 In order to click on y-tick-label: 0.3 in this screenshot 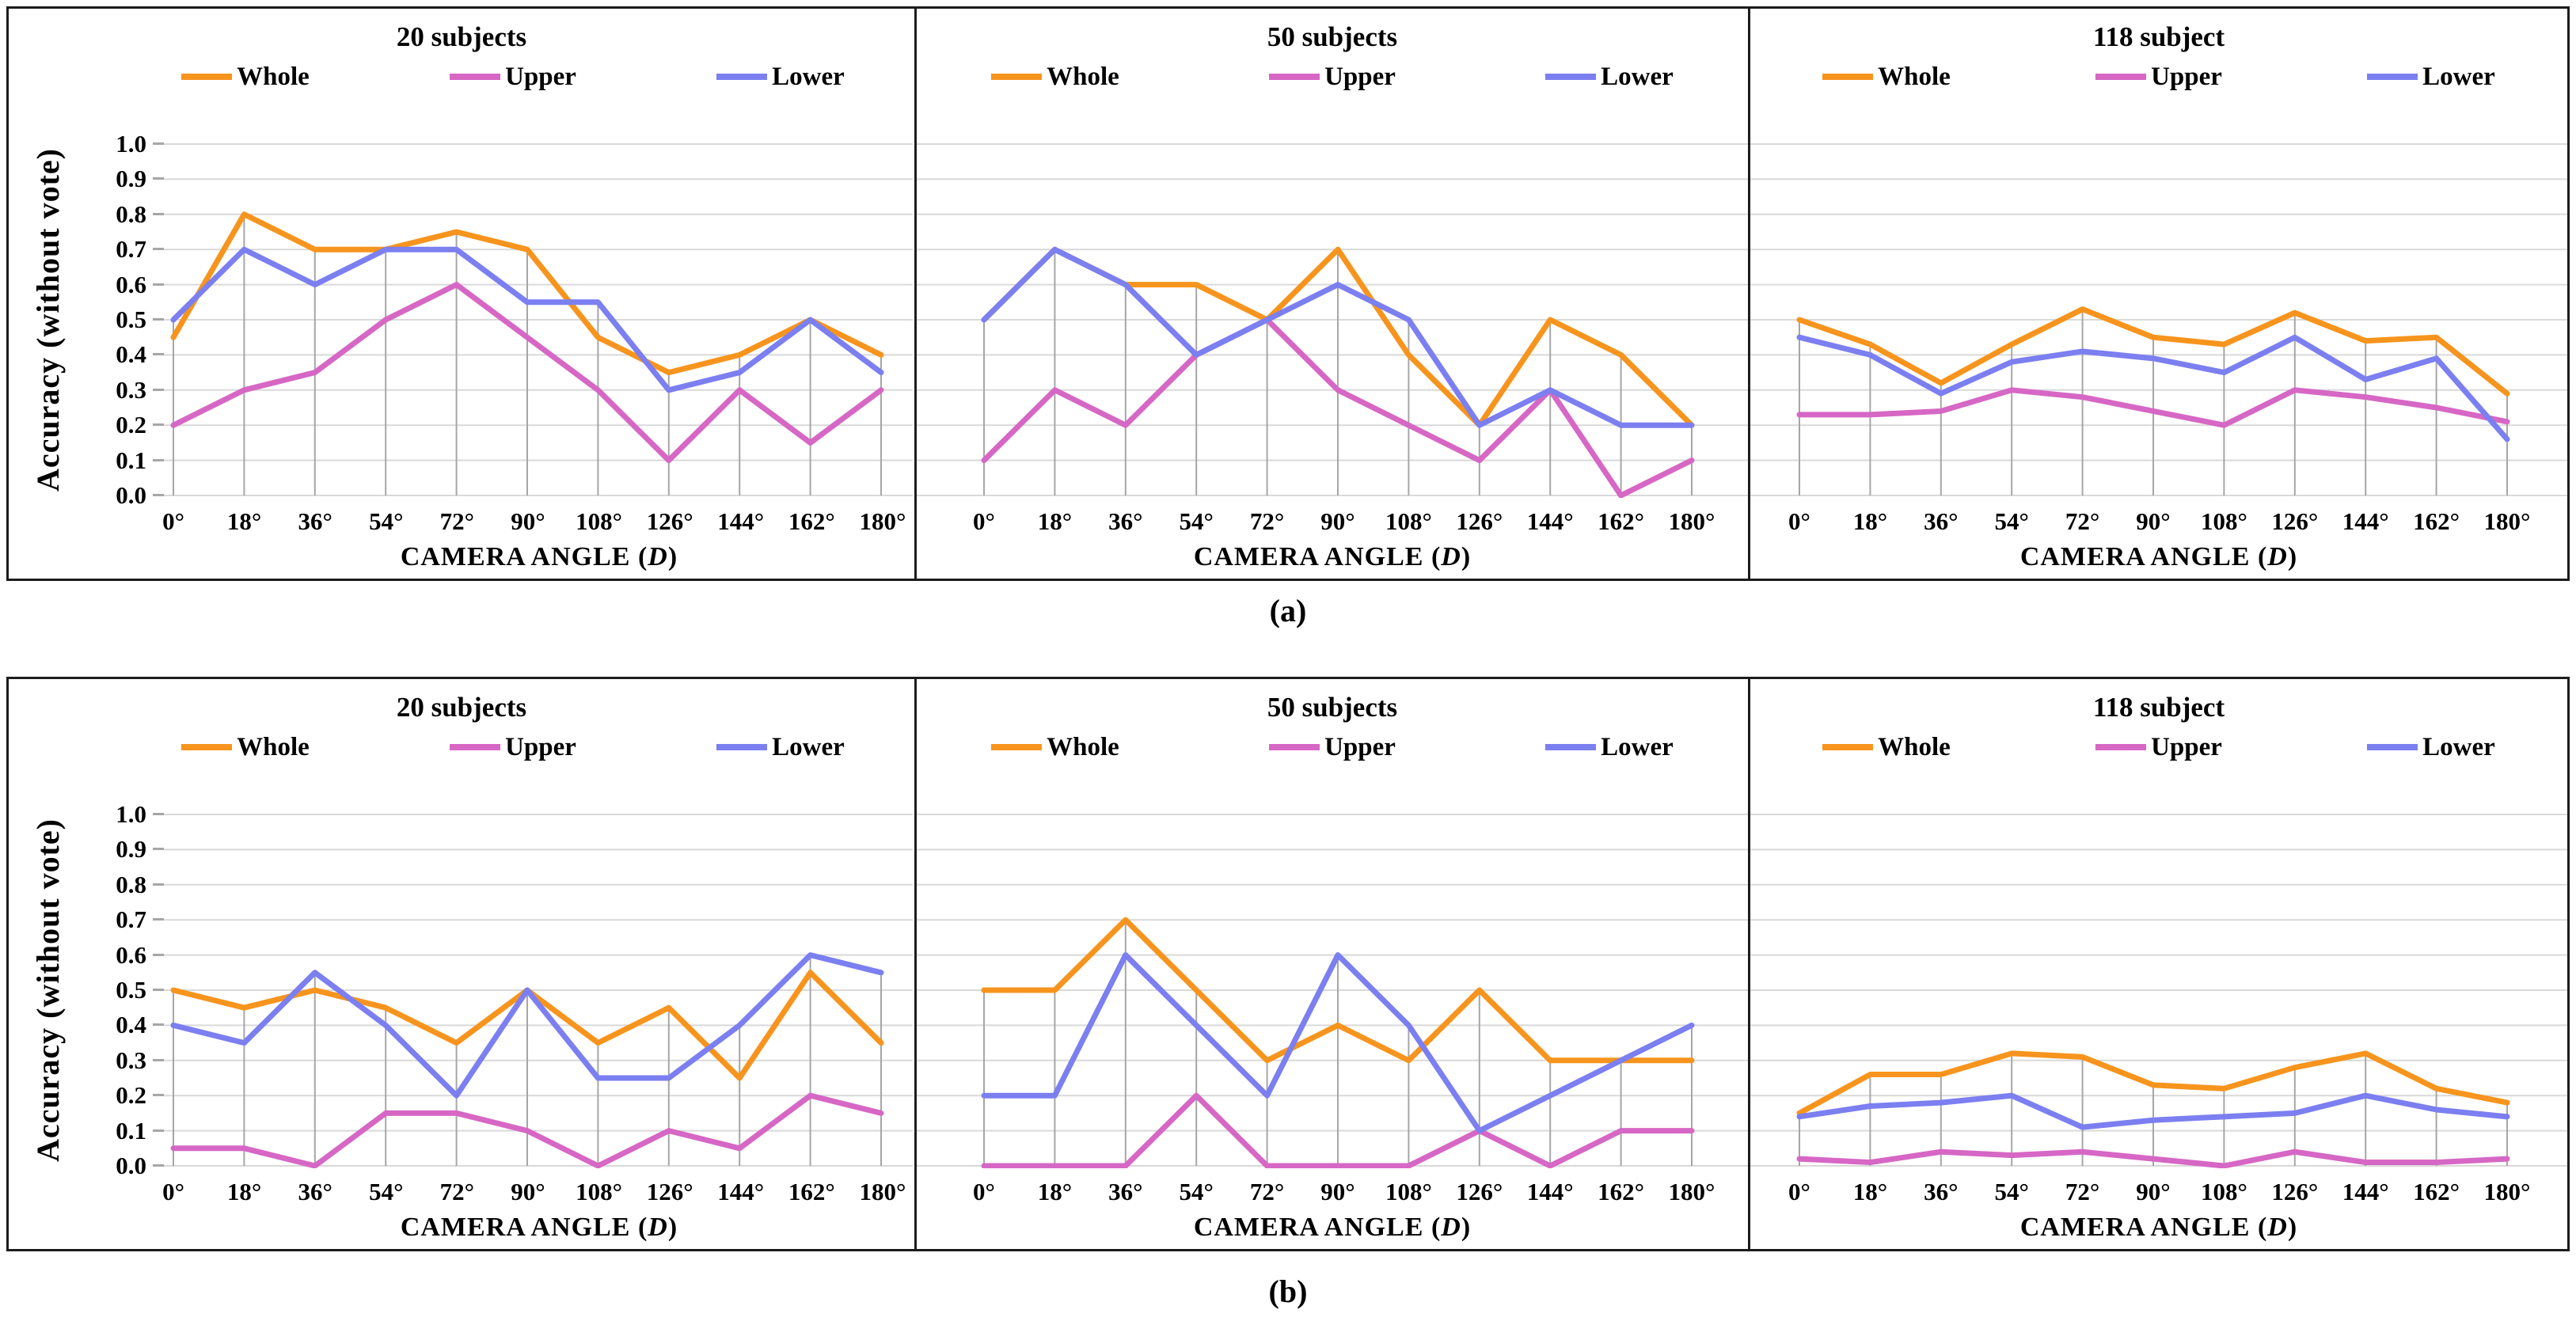, I will do `click(140, 390)`.